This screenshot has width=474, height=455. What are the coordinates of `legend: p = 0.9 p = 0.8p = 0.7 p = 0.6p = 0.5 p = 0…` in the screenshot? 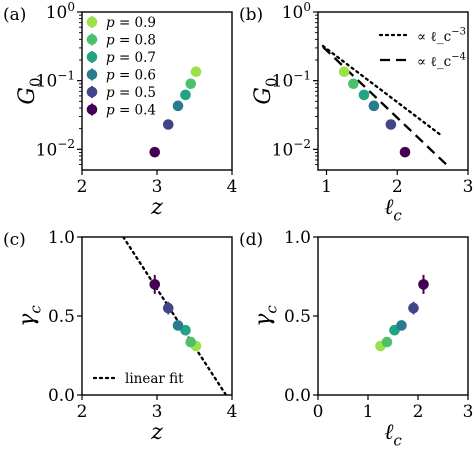 It's located at (121, 67).